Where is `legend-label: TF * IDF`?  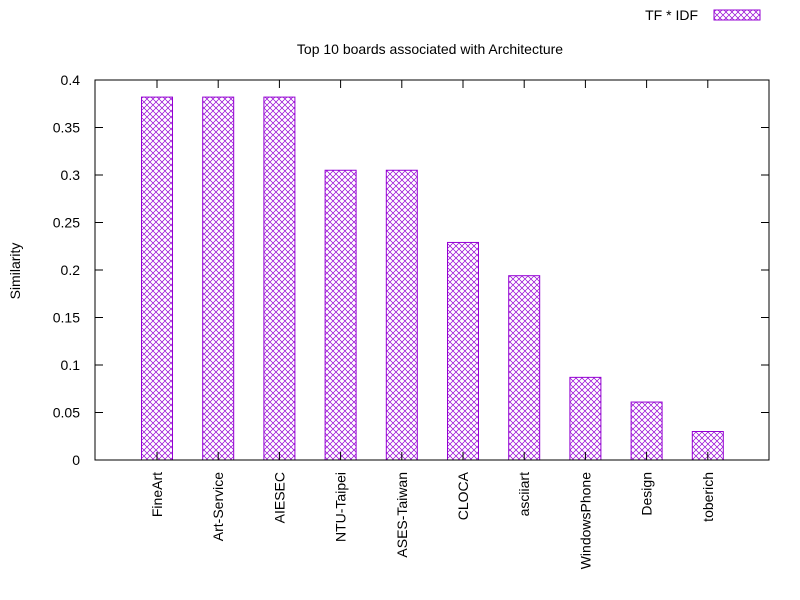
legend-label: TF * IDF is located at coordinates (671, 15).